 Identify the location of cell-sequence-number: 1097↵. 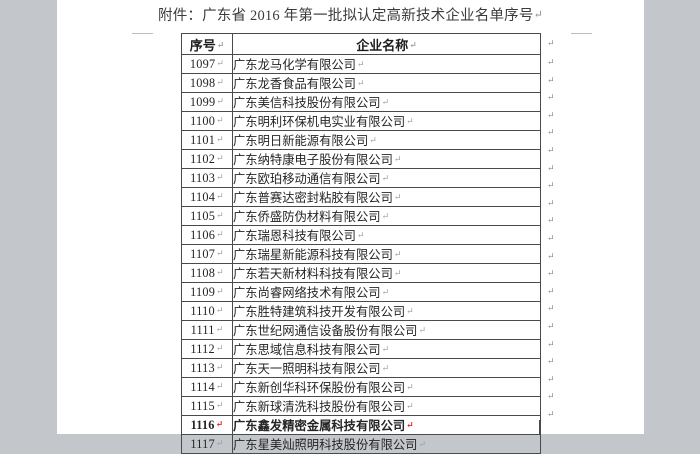
(207, 64).